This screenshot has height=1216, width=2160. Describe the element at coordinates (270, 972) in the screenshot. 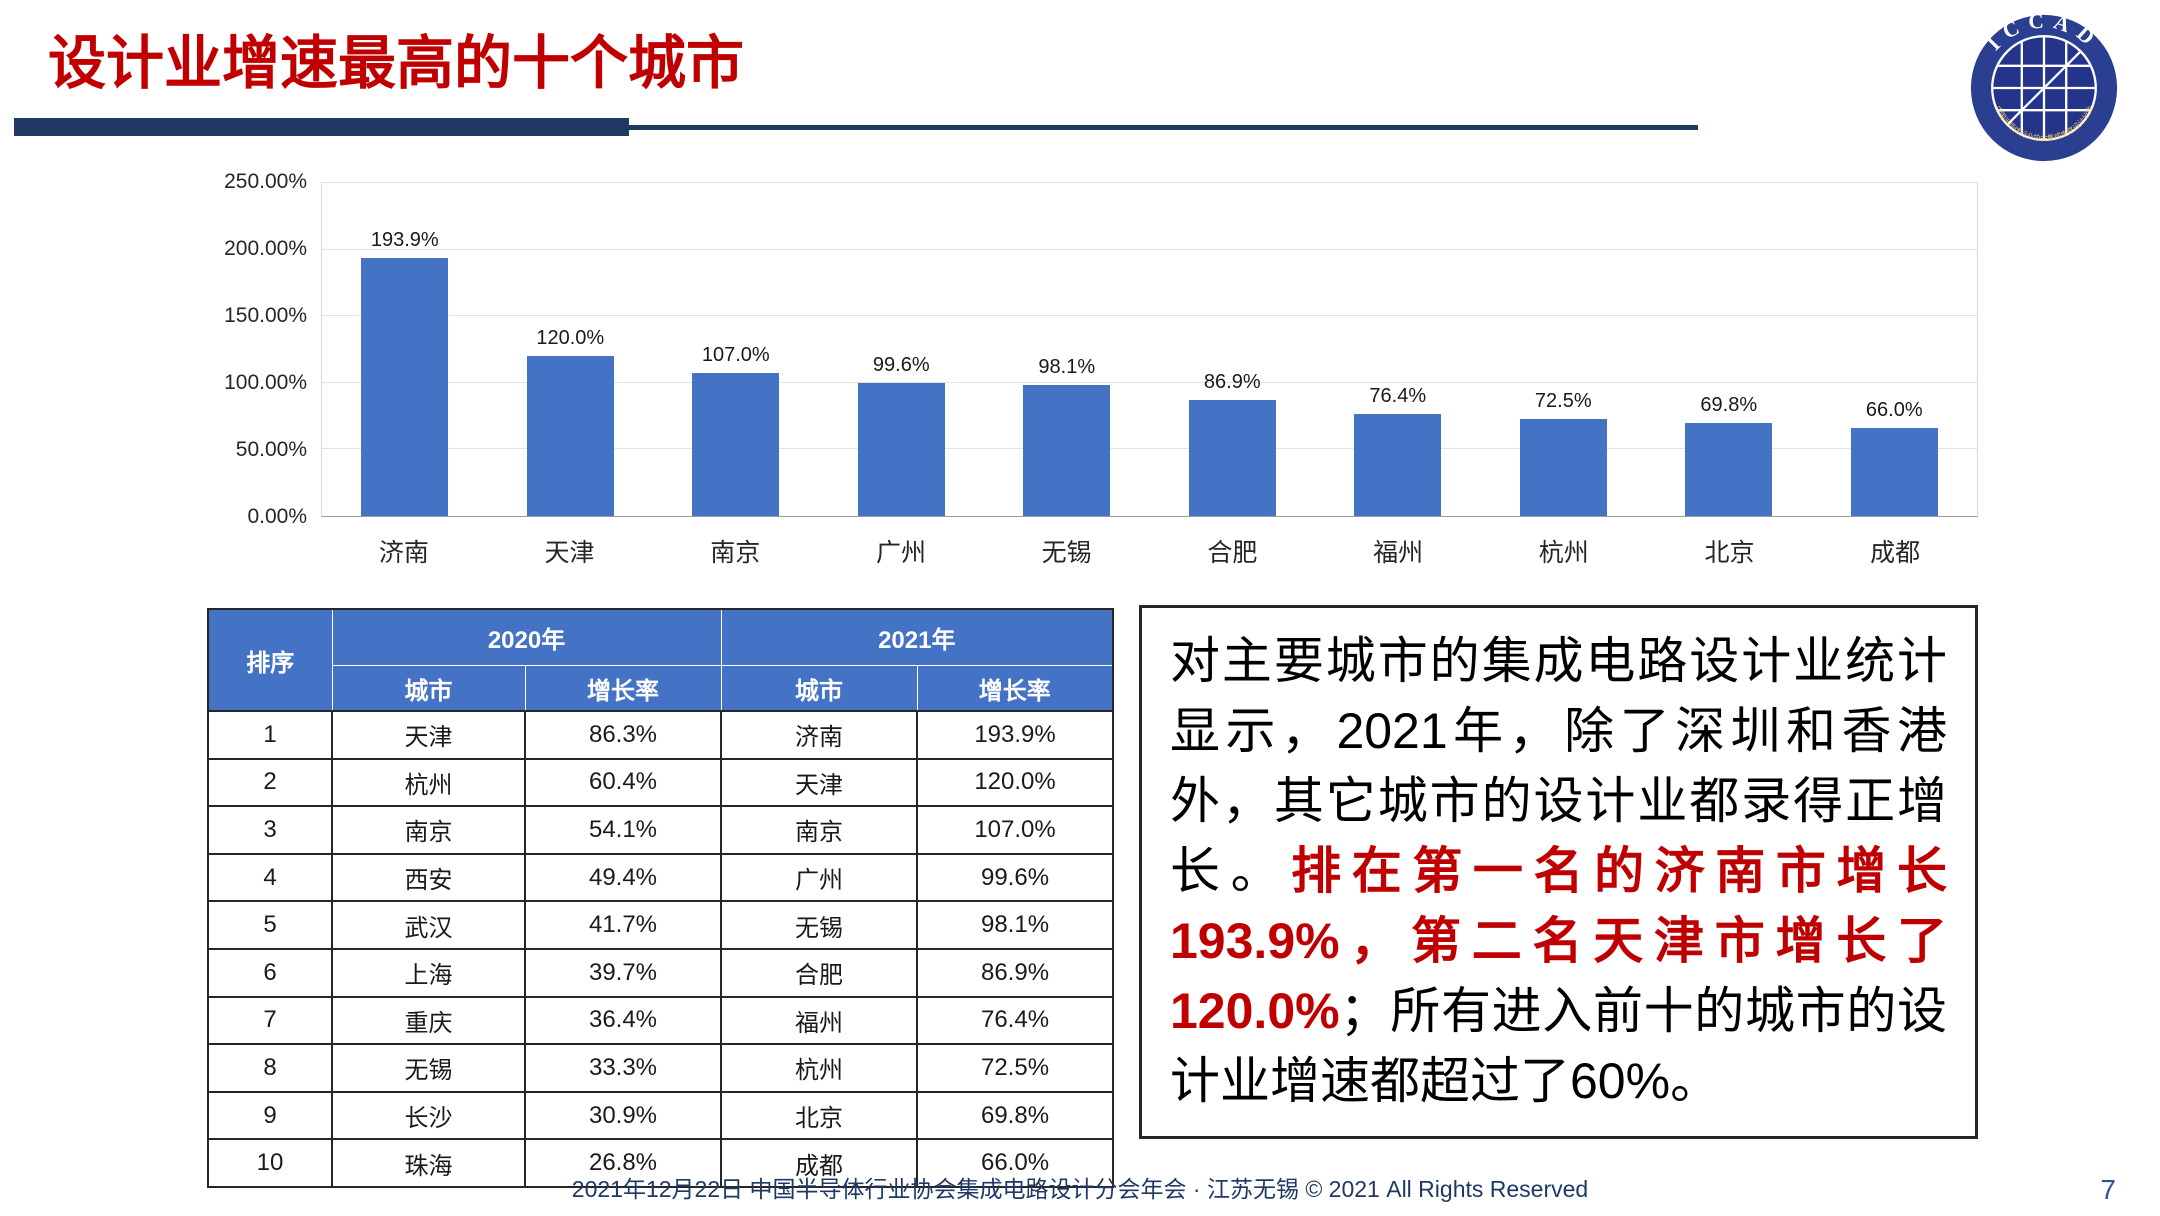

I see `rank-cell: 6` at that location.